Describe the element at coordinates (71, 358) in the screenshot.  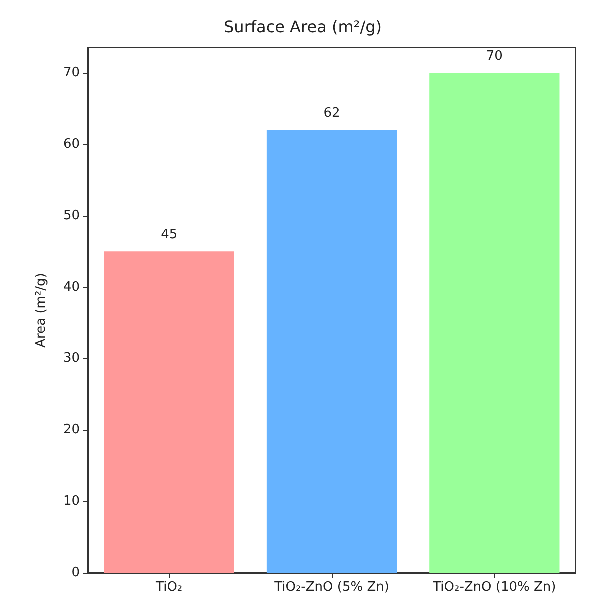
I see `y-tick-label: 30` at that location.